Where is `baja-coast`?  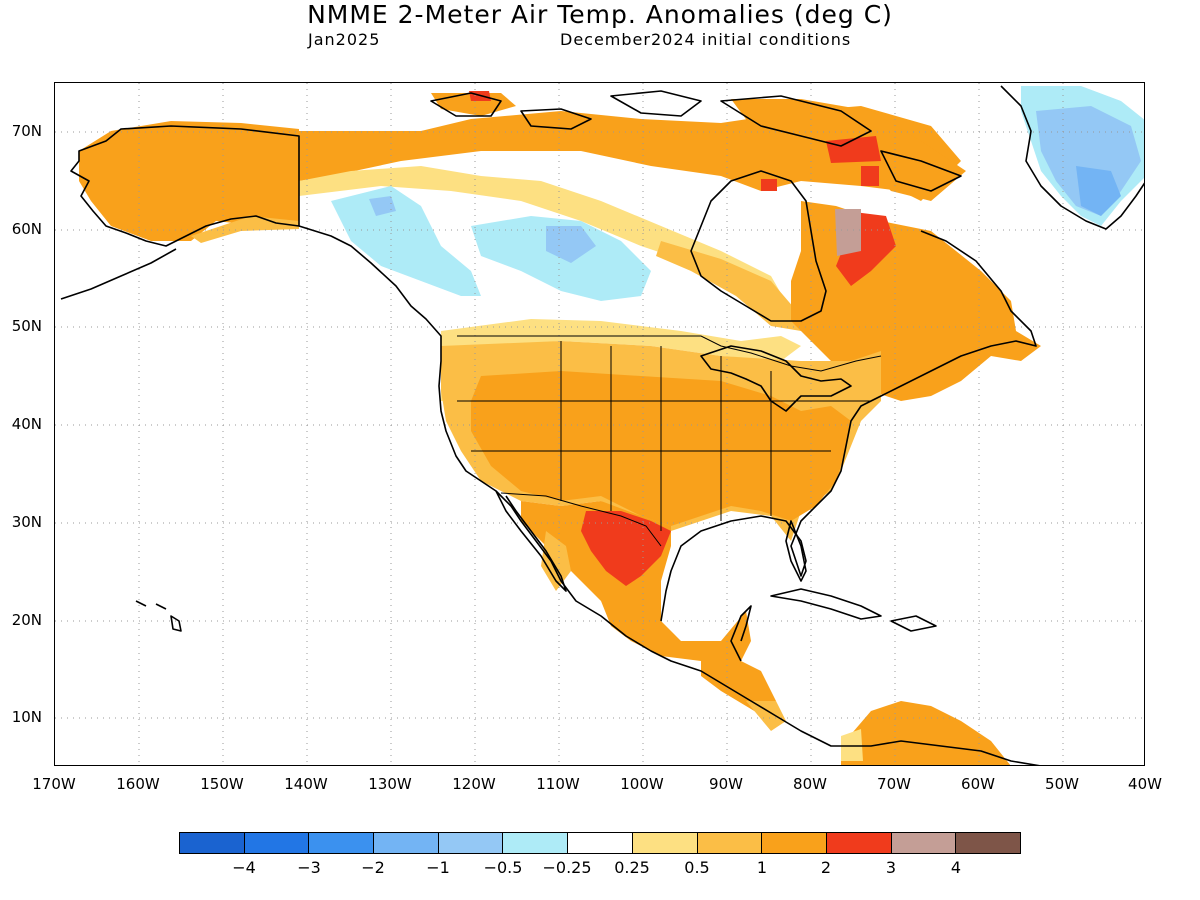 baja-coast is located at coordinates (531, 541).